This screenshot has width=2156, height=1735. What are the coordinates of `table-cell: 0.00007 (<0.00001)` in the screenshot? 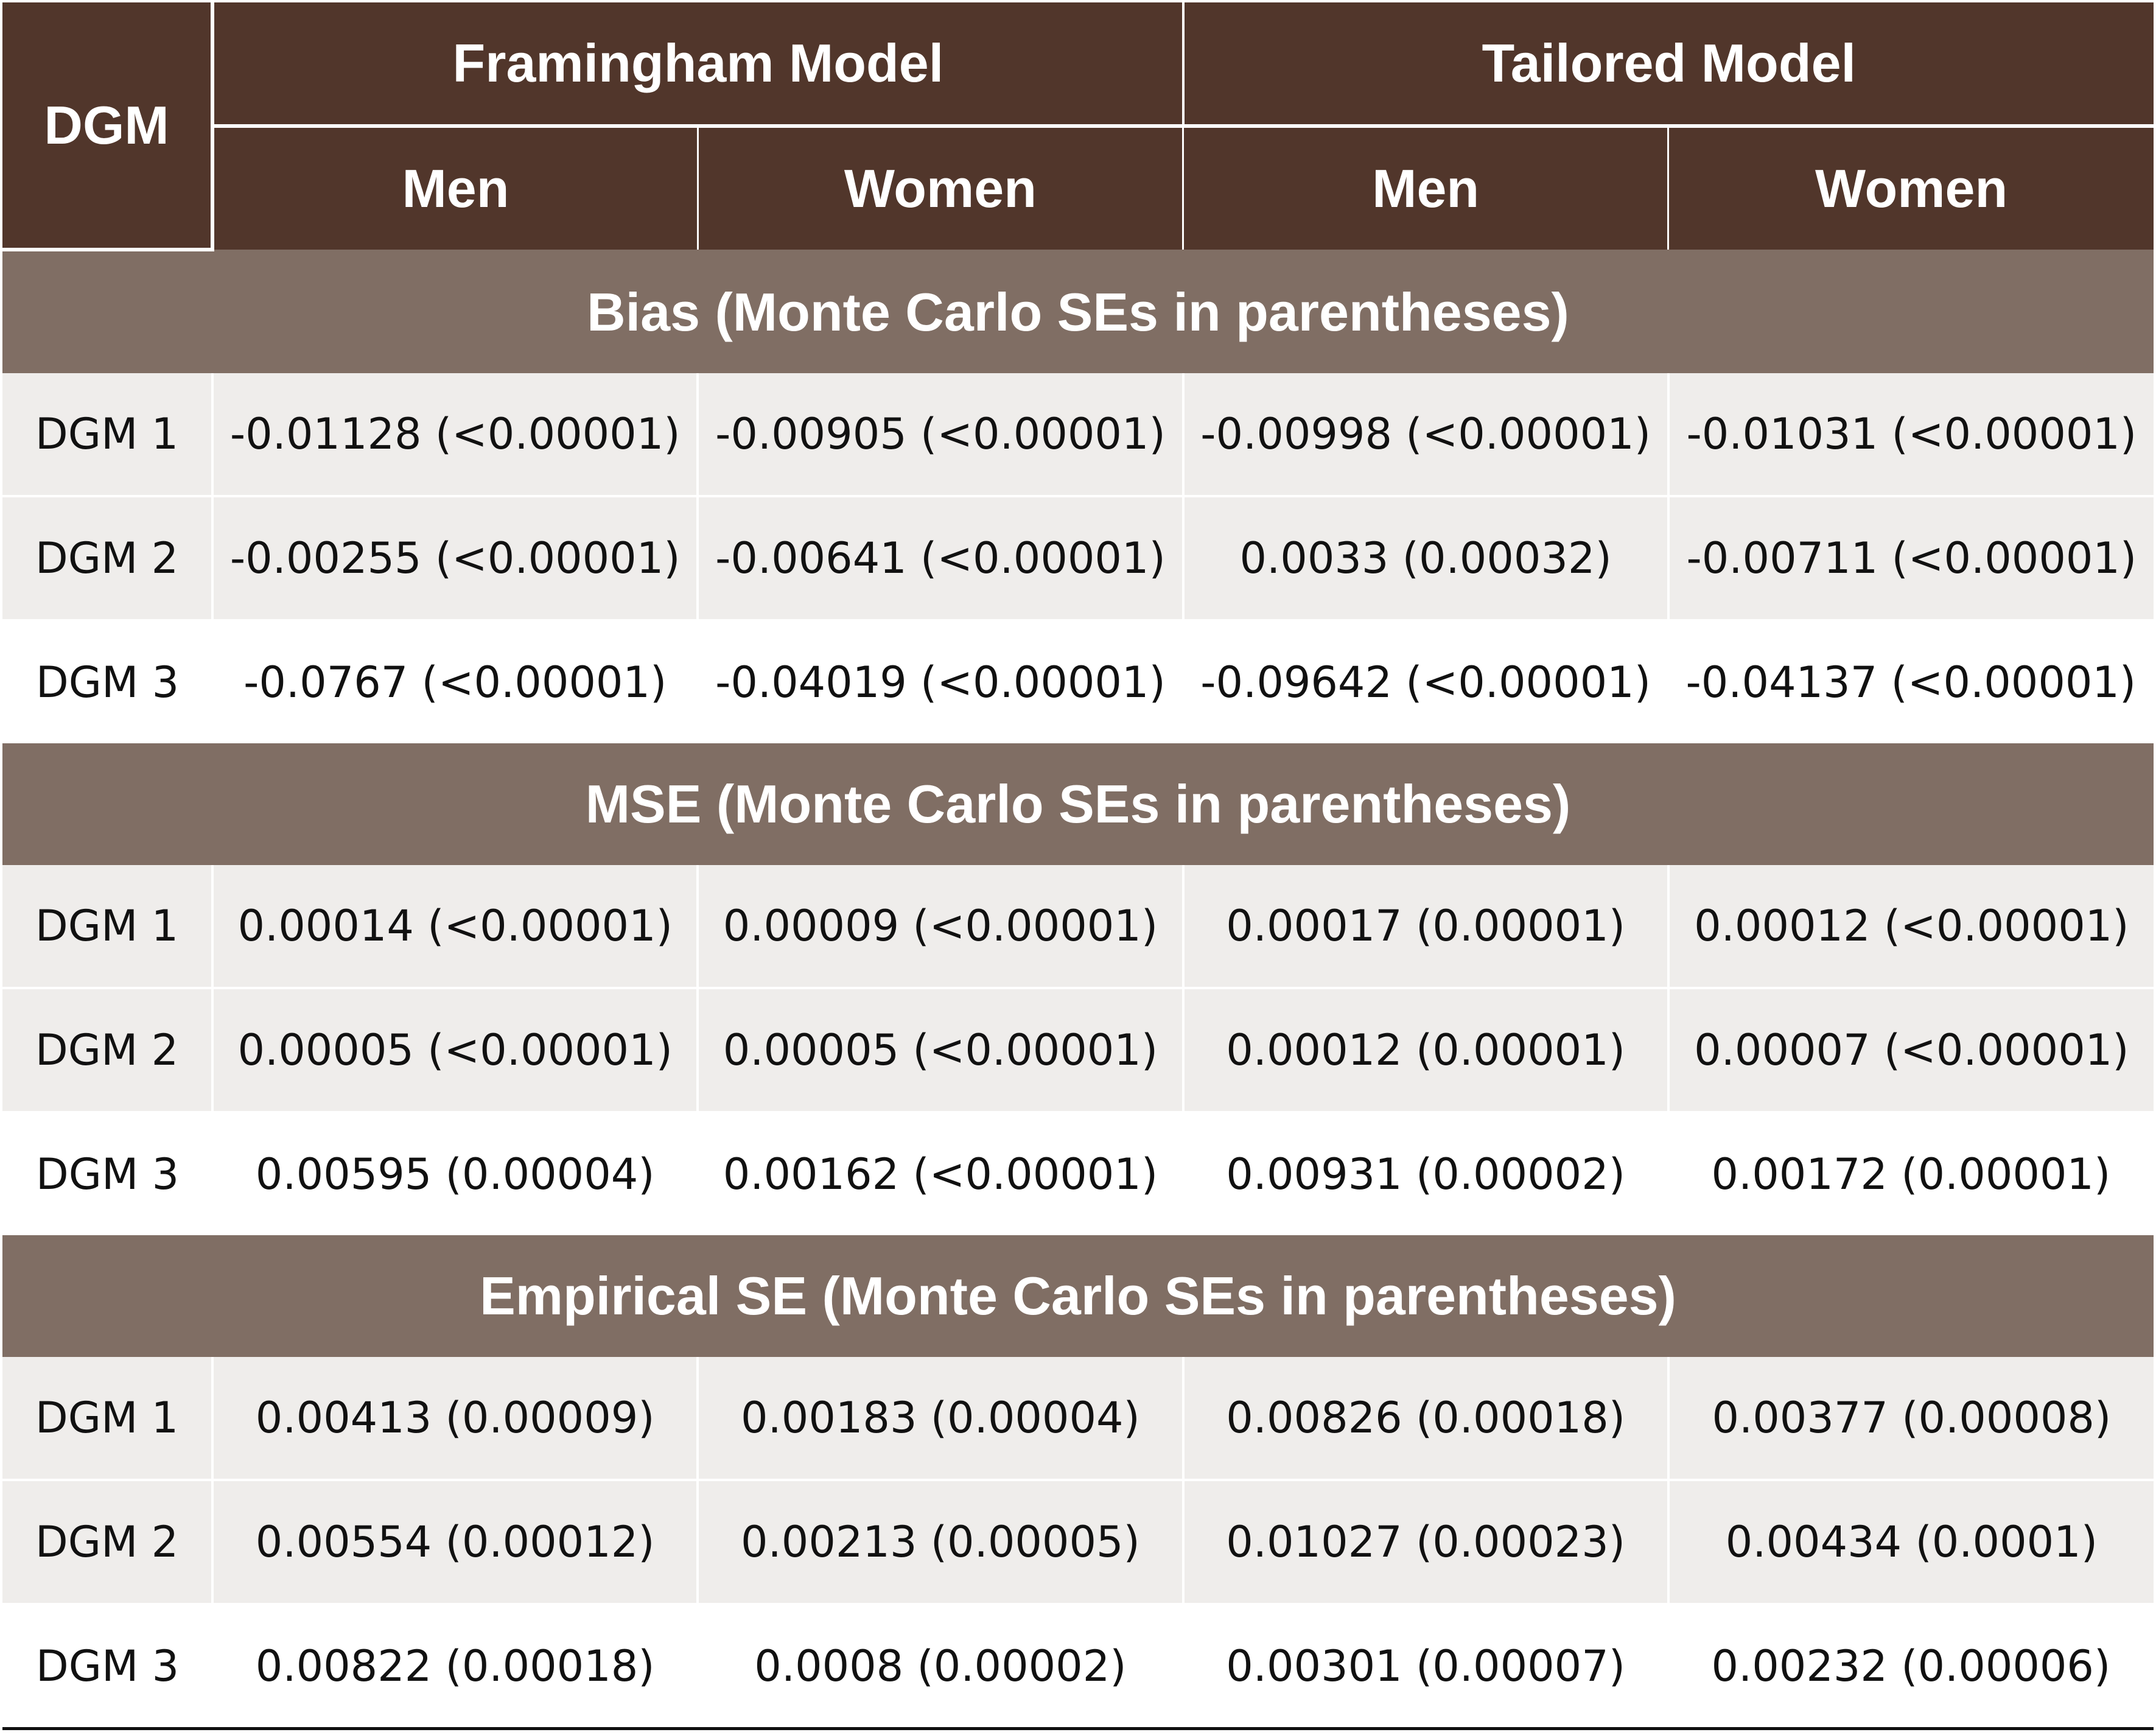 It's located at (1911, 1050).